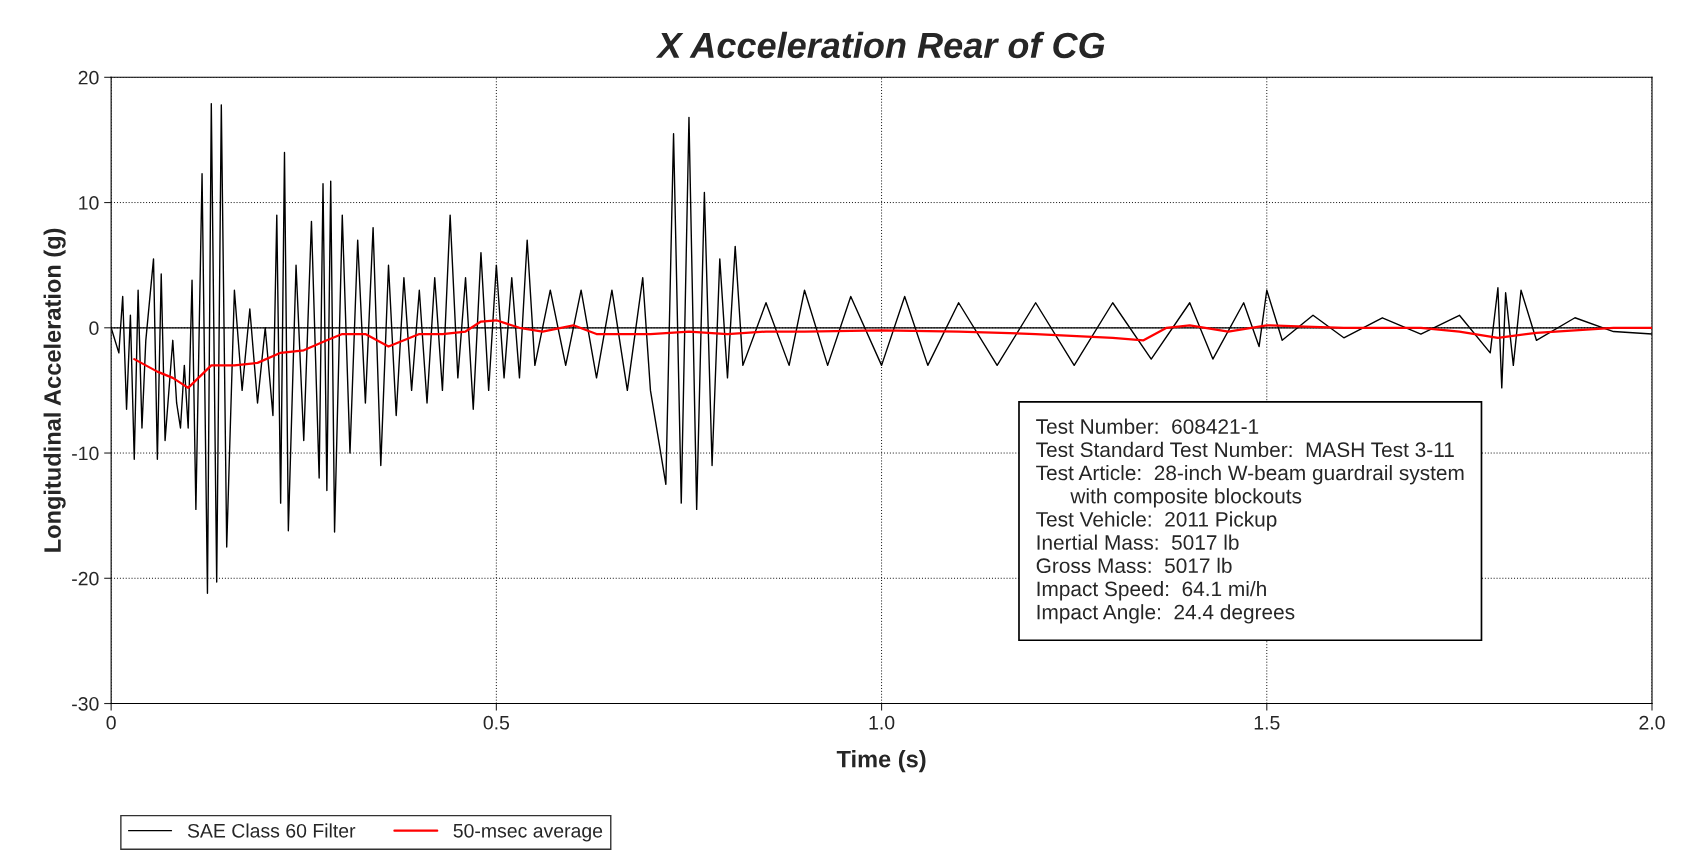  Describe the element at coordinates (1134, 565) in the screenshot. I see `annotation: Gross Mass: 5017 lb` at that location.